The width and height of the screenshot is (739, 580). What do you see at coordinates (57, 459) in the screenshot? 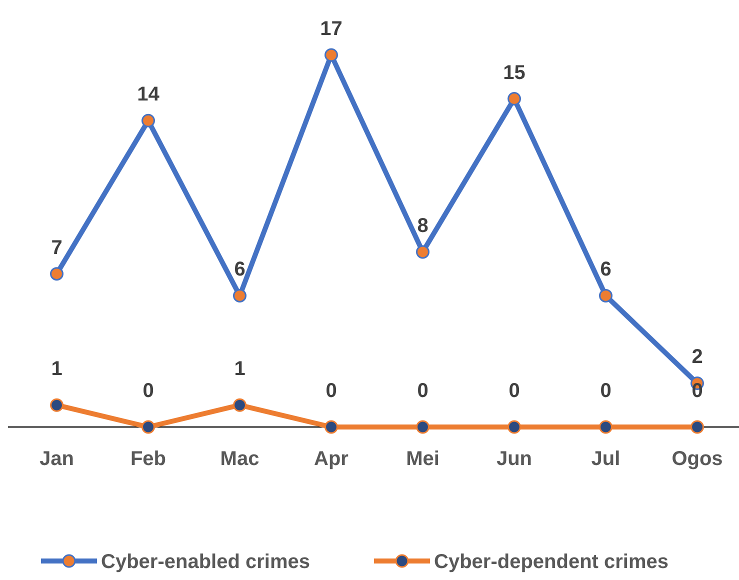
I see `x-tick-label: Jan` at bounding box center [57, 459].